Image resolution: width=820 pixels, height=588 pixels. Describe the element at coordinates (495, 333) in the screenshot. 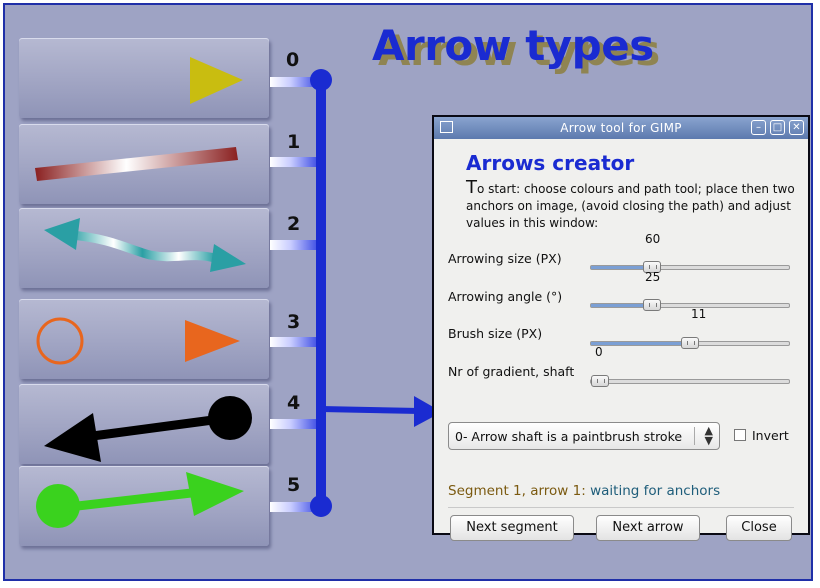

I see `slider-label-brush-size: Brush size (PX)` at that location.